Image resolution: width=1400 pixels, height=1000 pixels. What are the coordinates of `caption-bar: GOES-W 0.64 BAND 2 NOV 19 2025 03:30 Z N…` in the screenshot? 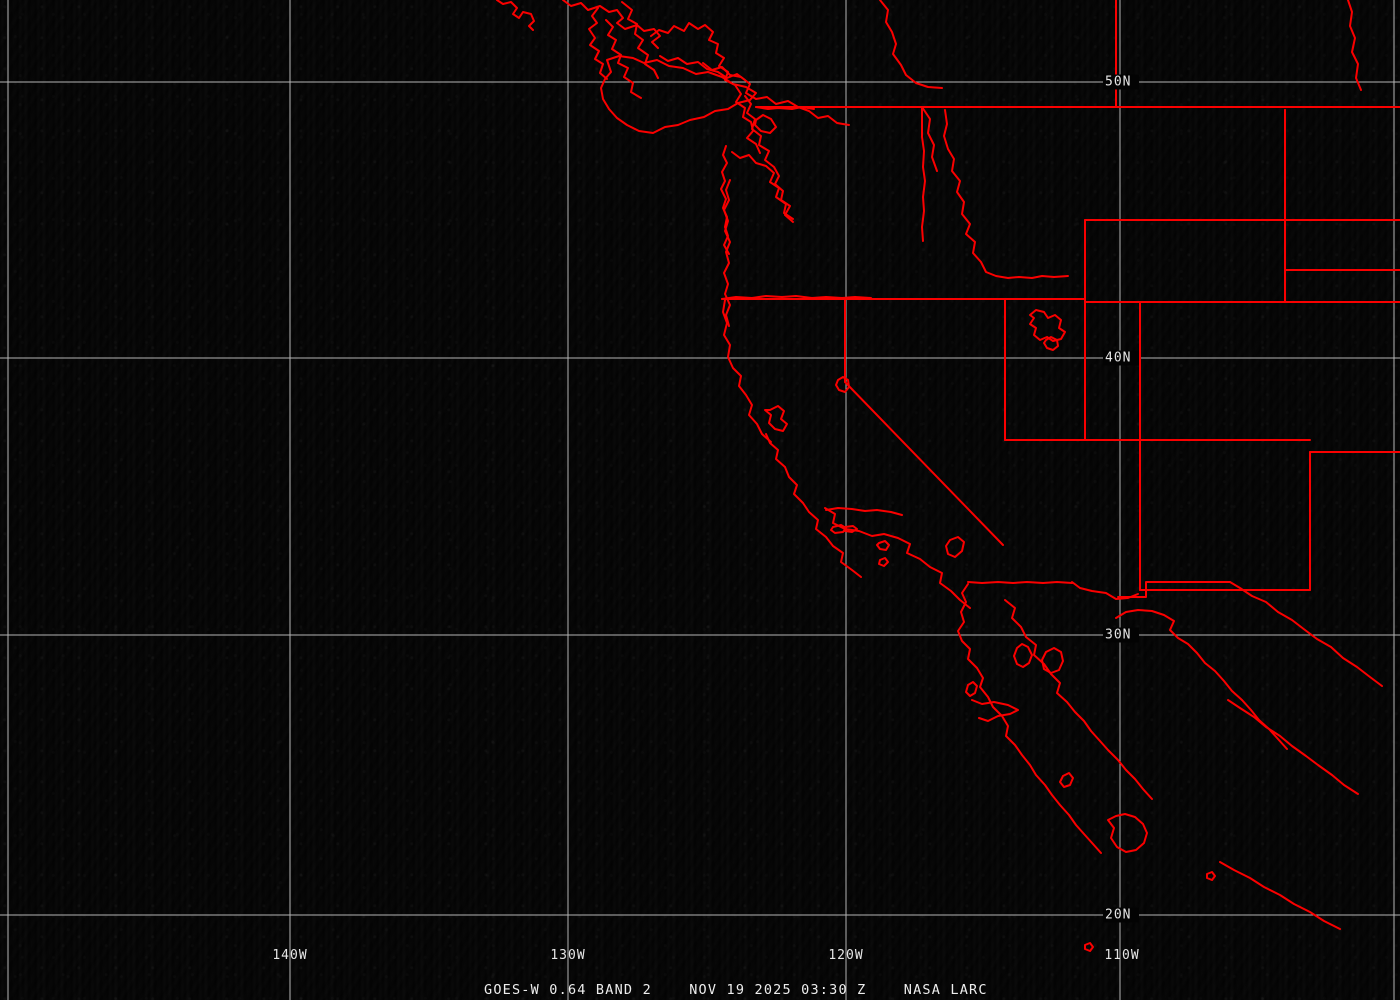 It's located at (700, 989).